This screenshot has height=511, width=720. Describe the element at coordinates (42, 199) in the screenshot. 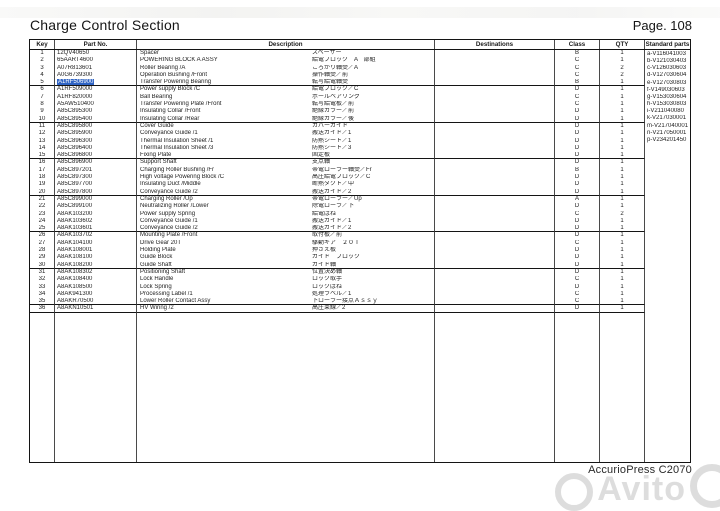

I see `cell-key: 21` at that location.